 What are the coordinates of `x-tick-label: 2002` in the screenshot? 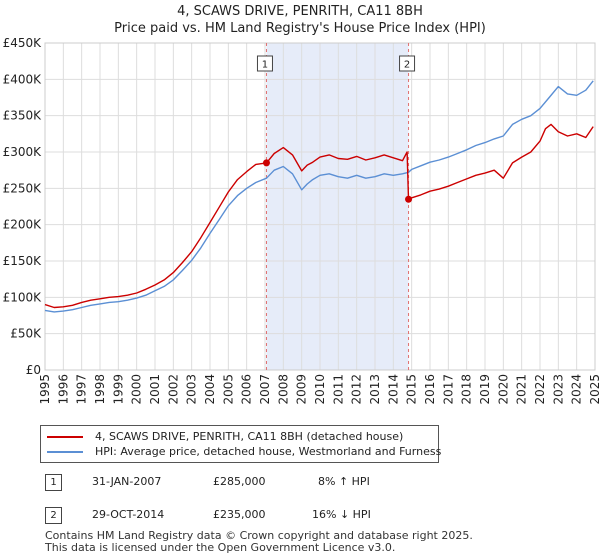 It's located at (173, 389).